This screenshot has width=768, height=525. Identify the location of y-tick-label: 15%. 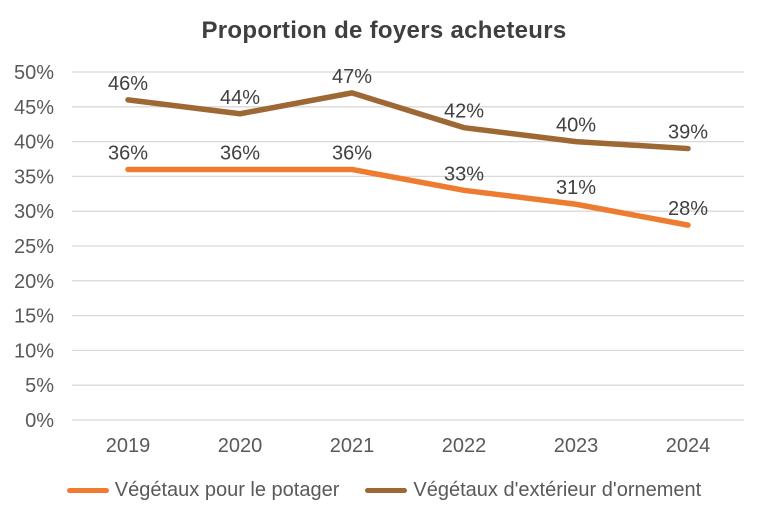
(34, 317).